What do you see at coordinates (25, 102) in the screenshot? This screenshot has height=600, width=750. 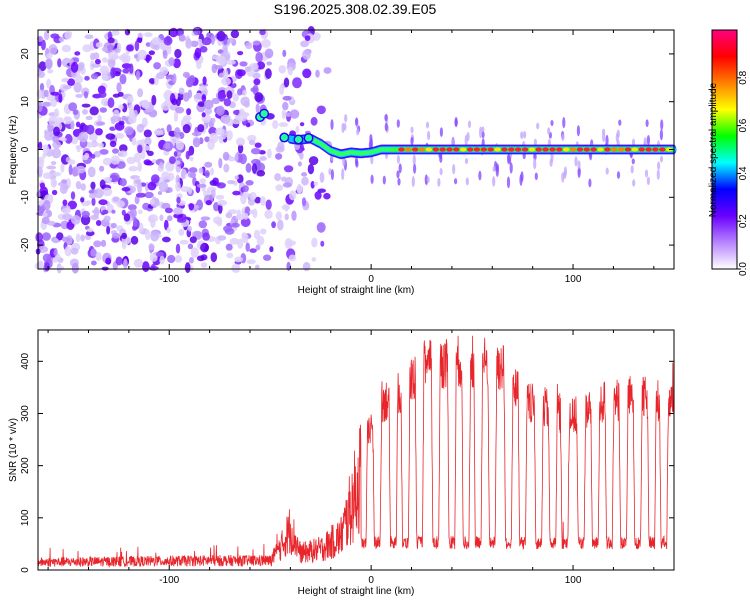 I see `spec-ytick-label: 10` at bounding box center [25, 102].